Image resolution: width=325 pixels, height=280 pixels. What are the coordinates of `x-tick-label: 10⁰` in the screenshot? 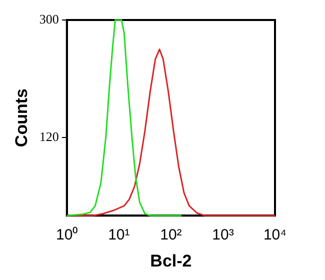 It's located at (67, 235).